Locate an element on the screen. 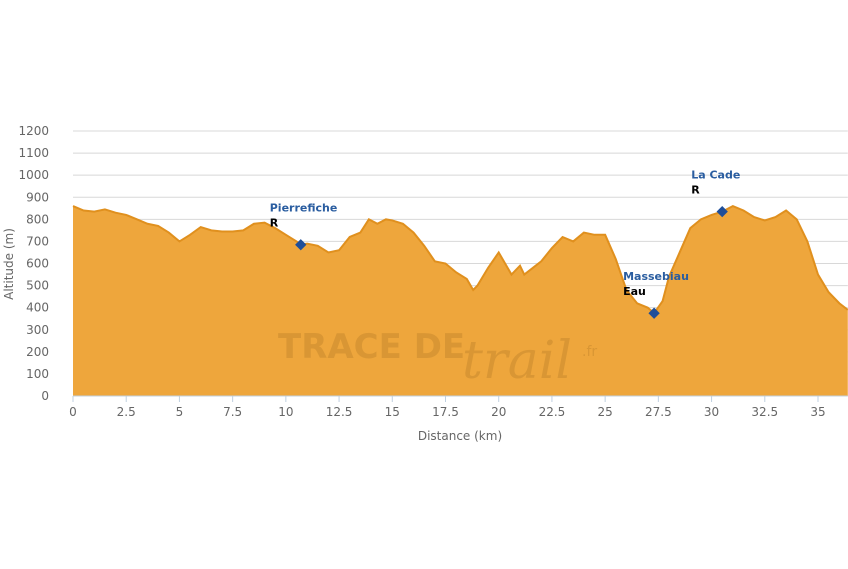 The image size is (848, 569). x-tick-label: 25 is located at coordinates (605, 412).